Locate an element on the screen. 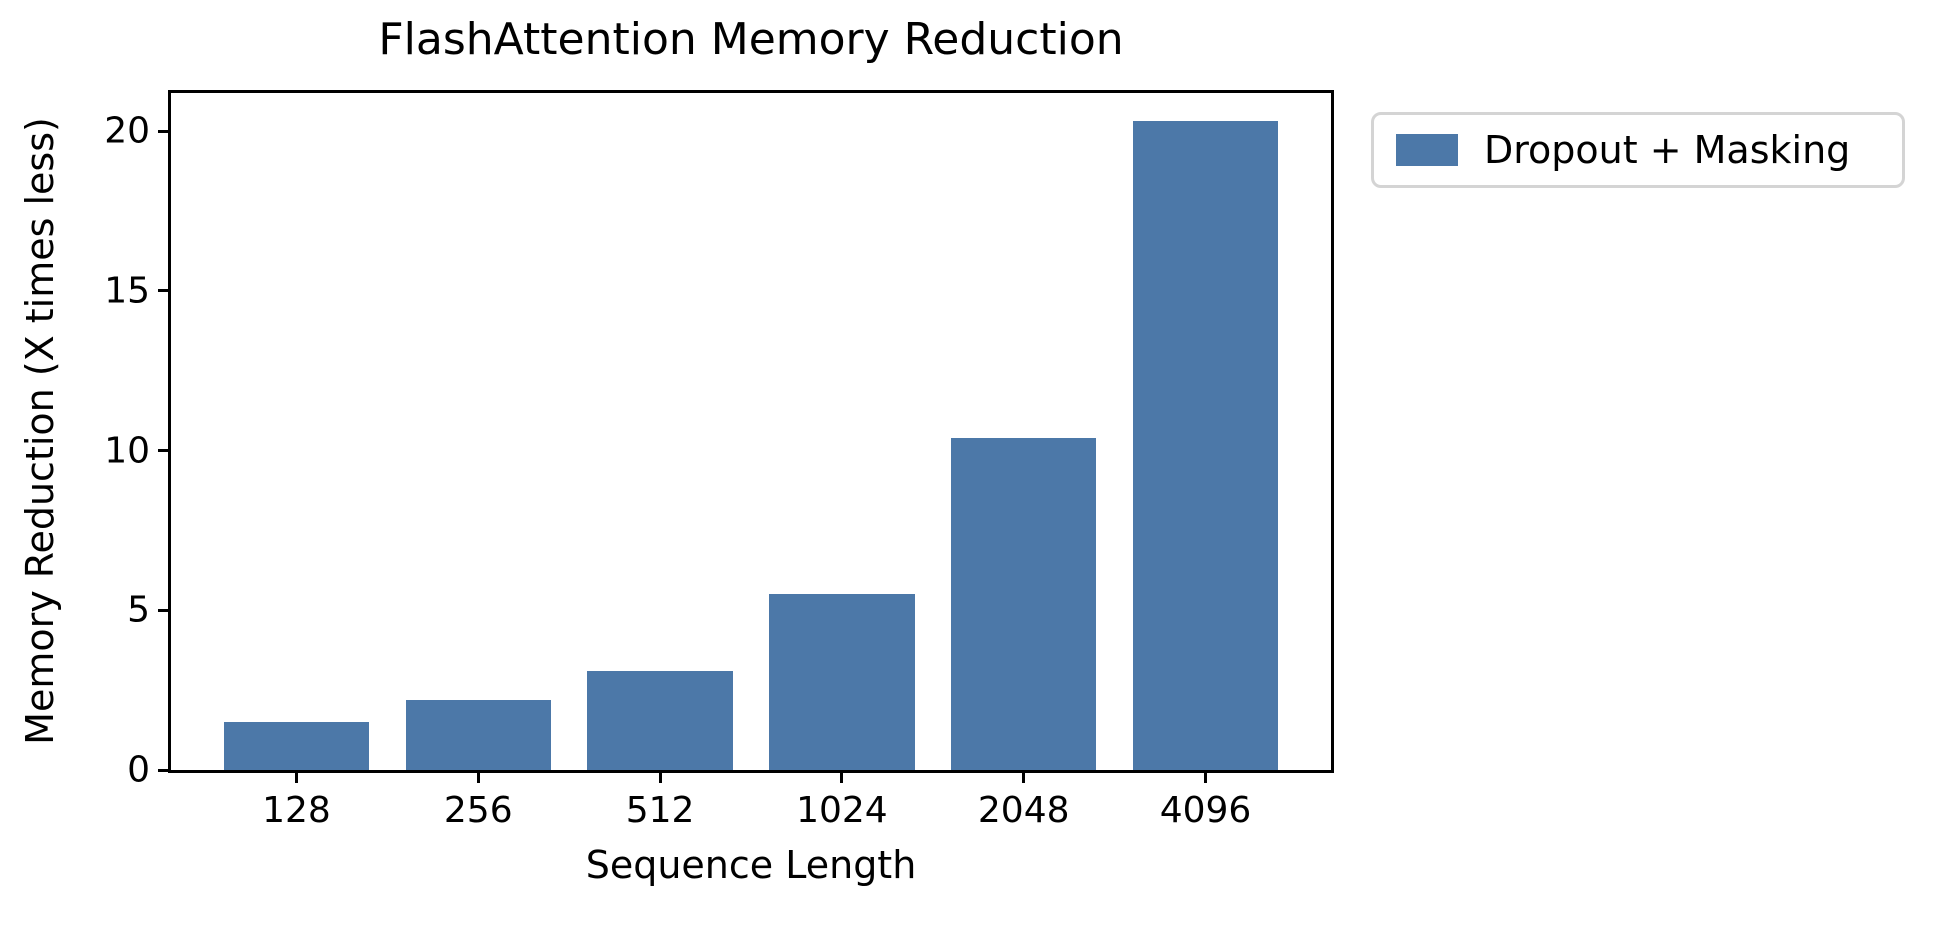 This screenshot has width=1935, height=932. x-tick-label-2048: 2048 is located at coordinates (1023, 810).